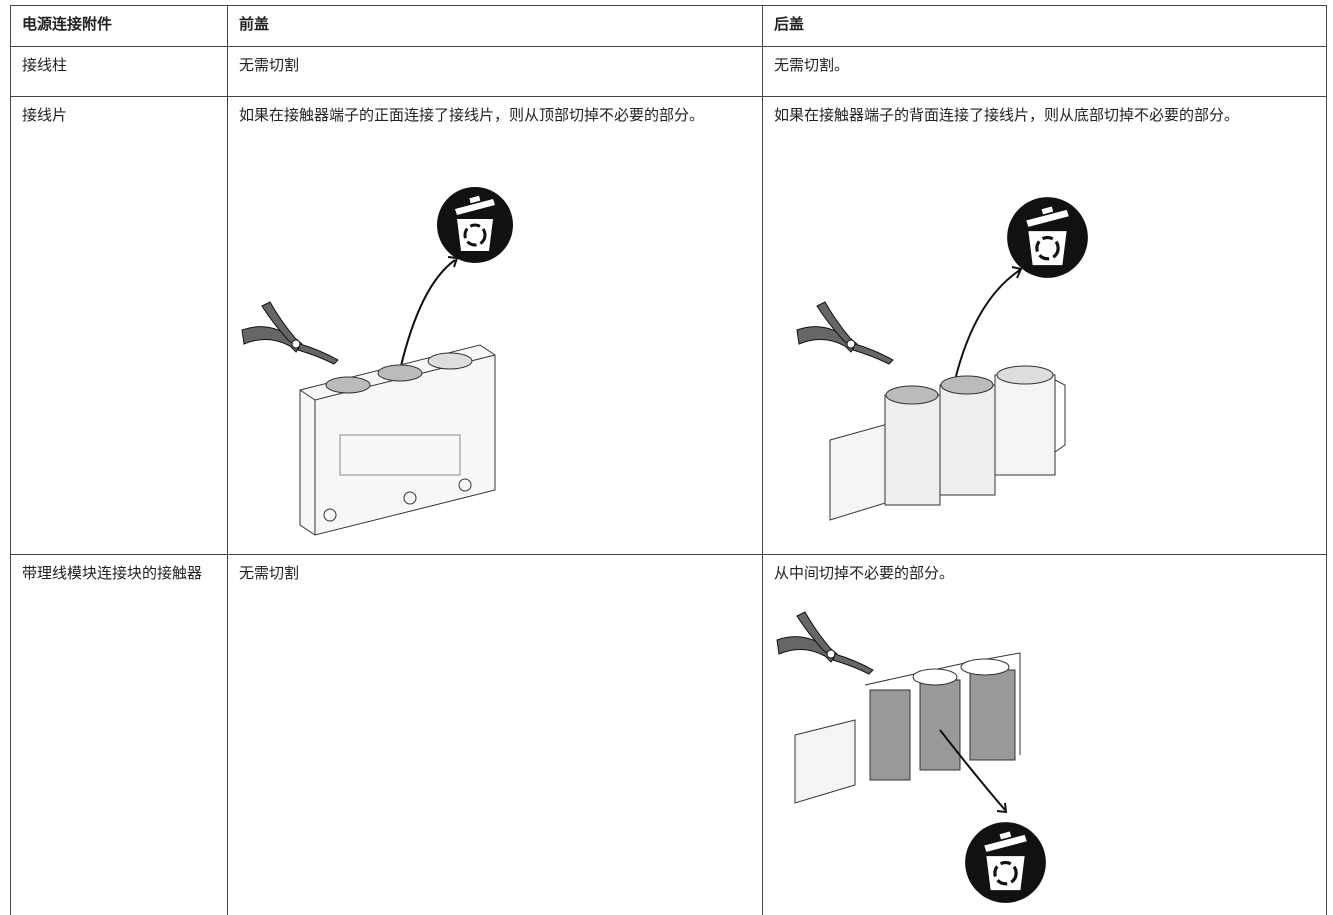  I want to click on cell-text: 无需切割。, so click(812, 65).